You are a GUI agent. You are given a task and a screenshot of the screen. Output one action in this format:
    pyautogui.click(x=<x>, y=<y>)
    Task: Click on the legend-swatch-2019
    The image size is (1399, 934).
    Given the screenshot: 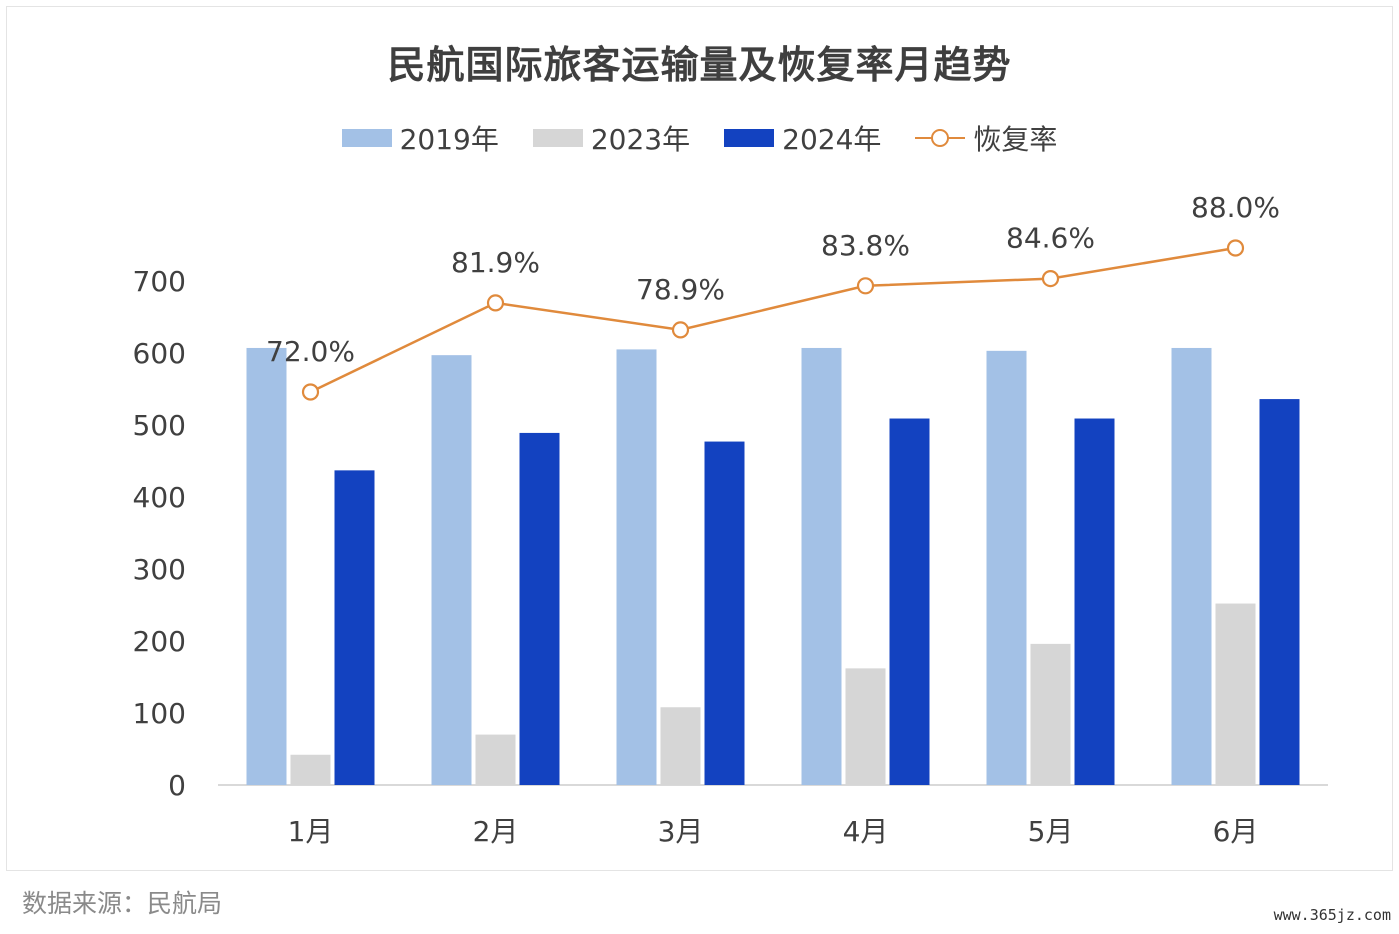 What is the action you would take?
    pyautogui.click(x=366, y=138)
    